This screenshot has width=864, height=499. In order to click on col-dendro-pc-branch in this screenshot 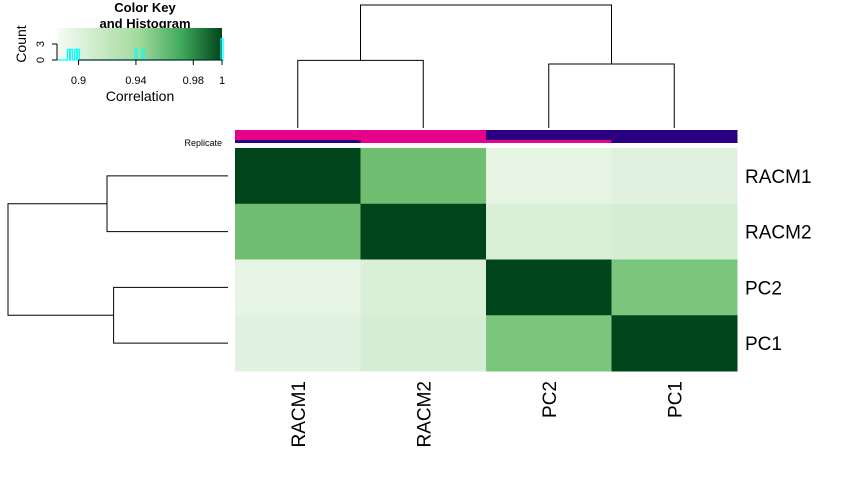, I will do `click(611, 95)`.